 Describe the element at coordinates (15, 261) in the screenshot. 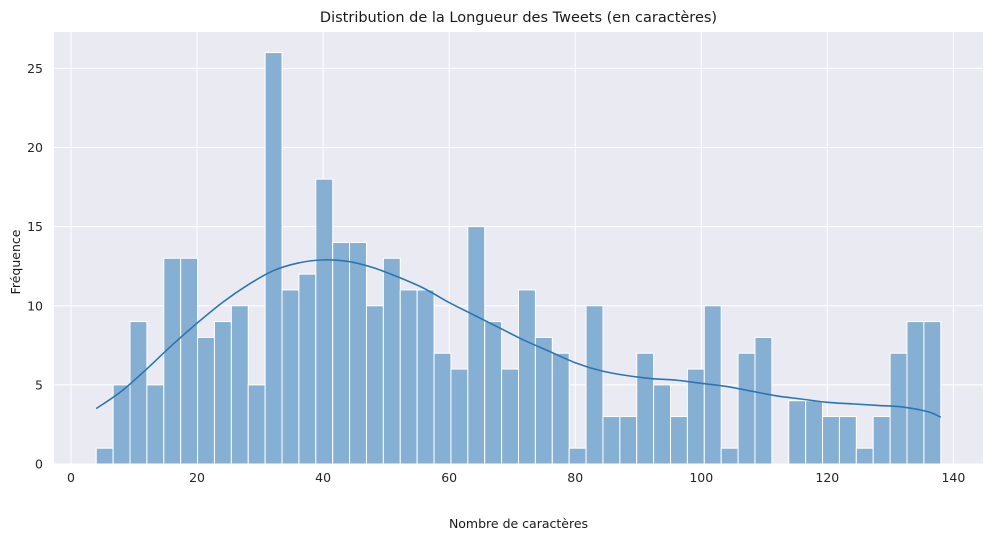

I see `y-axis-label: Fréquence` at that location.